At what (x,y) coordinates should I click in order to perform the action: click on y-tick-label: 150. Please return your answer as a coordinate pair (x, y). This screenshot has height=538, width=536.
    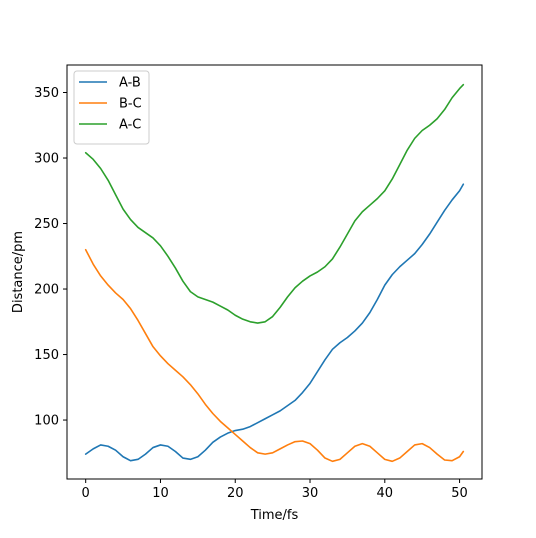
    Looking at the image, I should click on (46, 355).